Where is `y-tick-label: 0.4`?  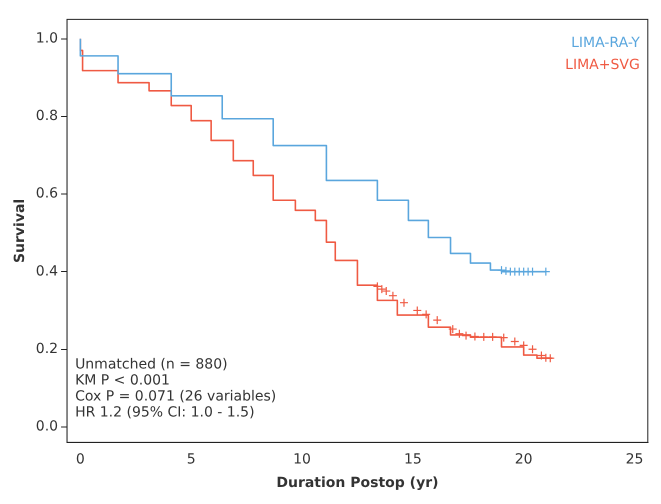 y-tick-label: 0.4 is located at coordinates (47, 271).